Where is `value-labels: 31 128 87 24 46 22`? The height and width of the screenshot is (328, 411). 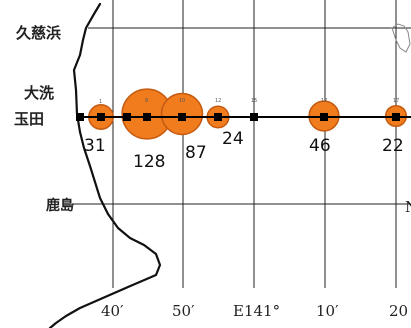 value-labels: 31 128 87 24 46 22 is located at coordinates (244, 150).